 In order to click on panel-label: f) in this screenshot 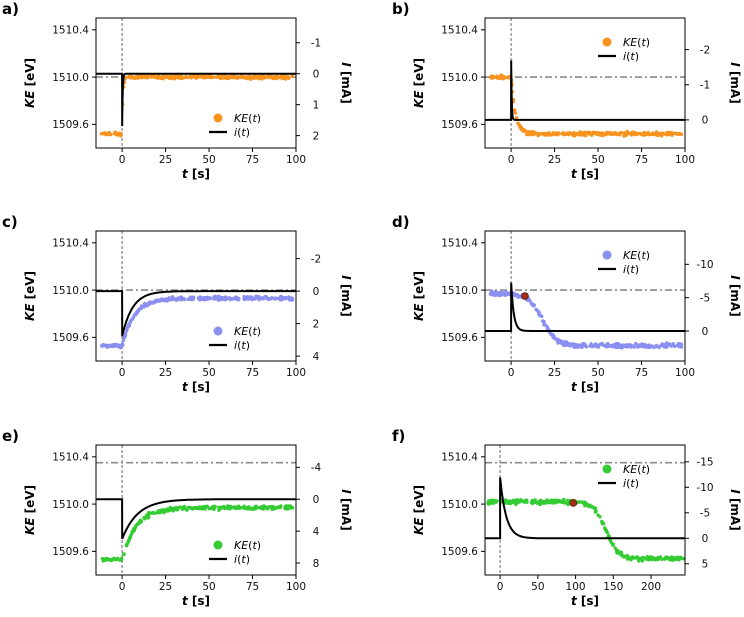, I will do `click(398, 436)`.